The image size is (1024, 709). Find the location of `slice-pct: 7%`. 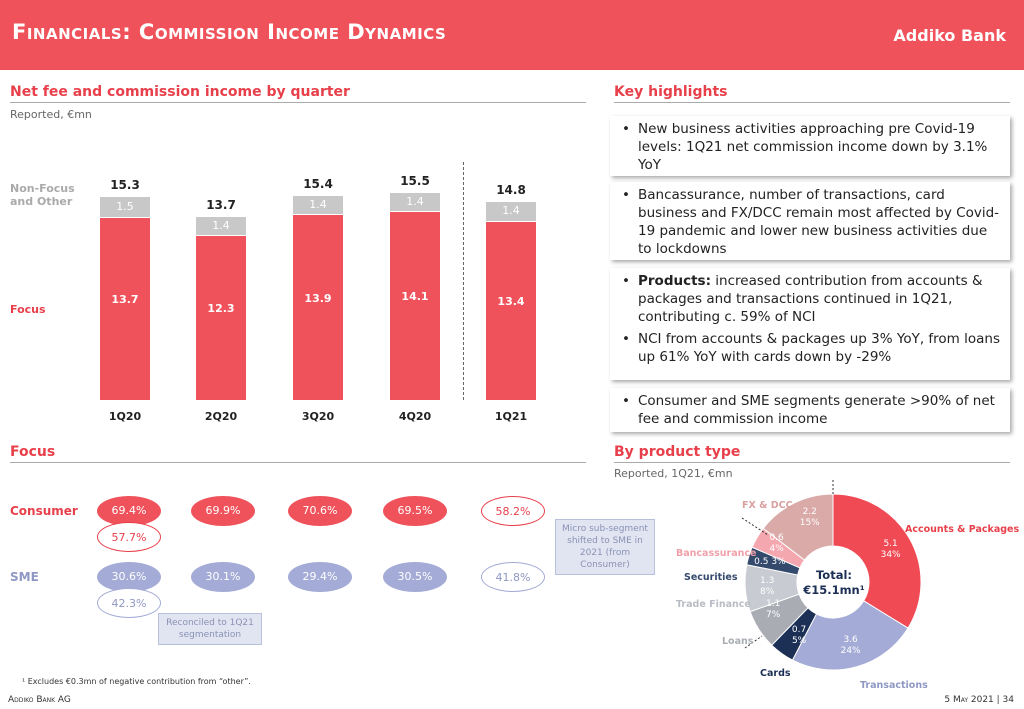

slice-pct: 7% is located at coordinates (773, 614).